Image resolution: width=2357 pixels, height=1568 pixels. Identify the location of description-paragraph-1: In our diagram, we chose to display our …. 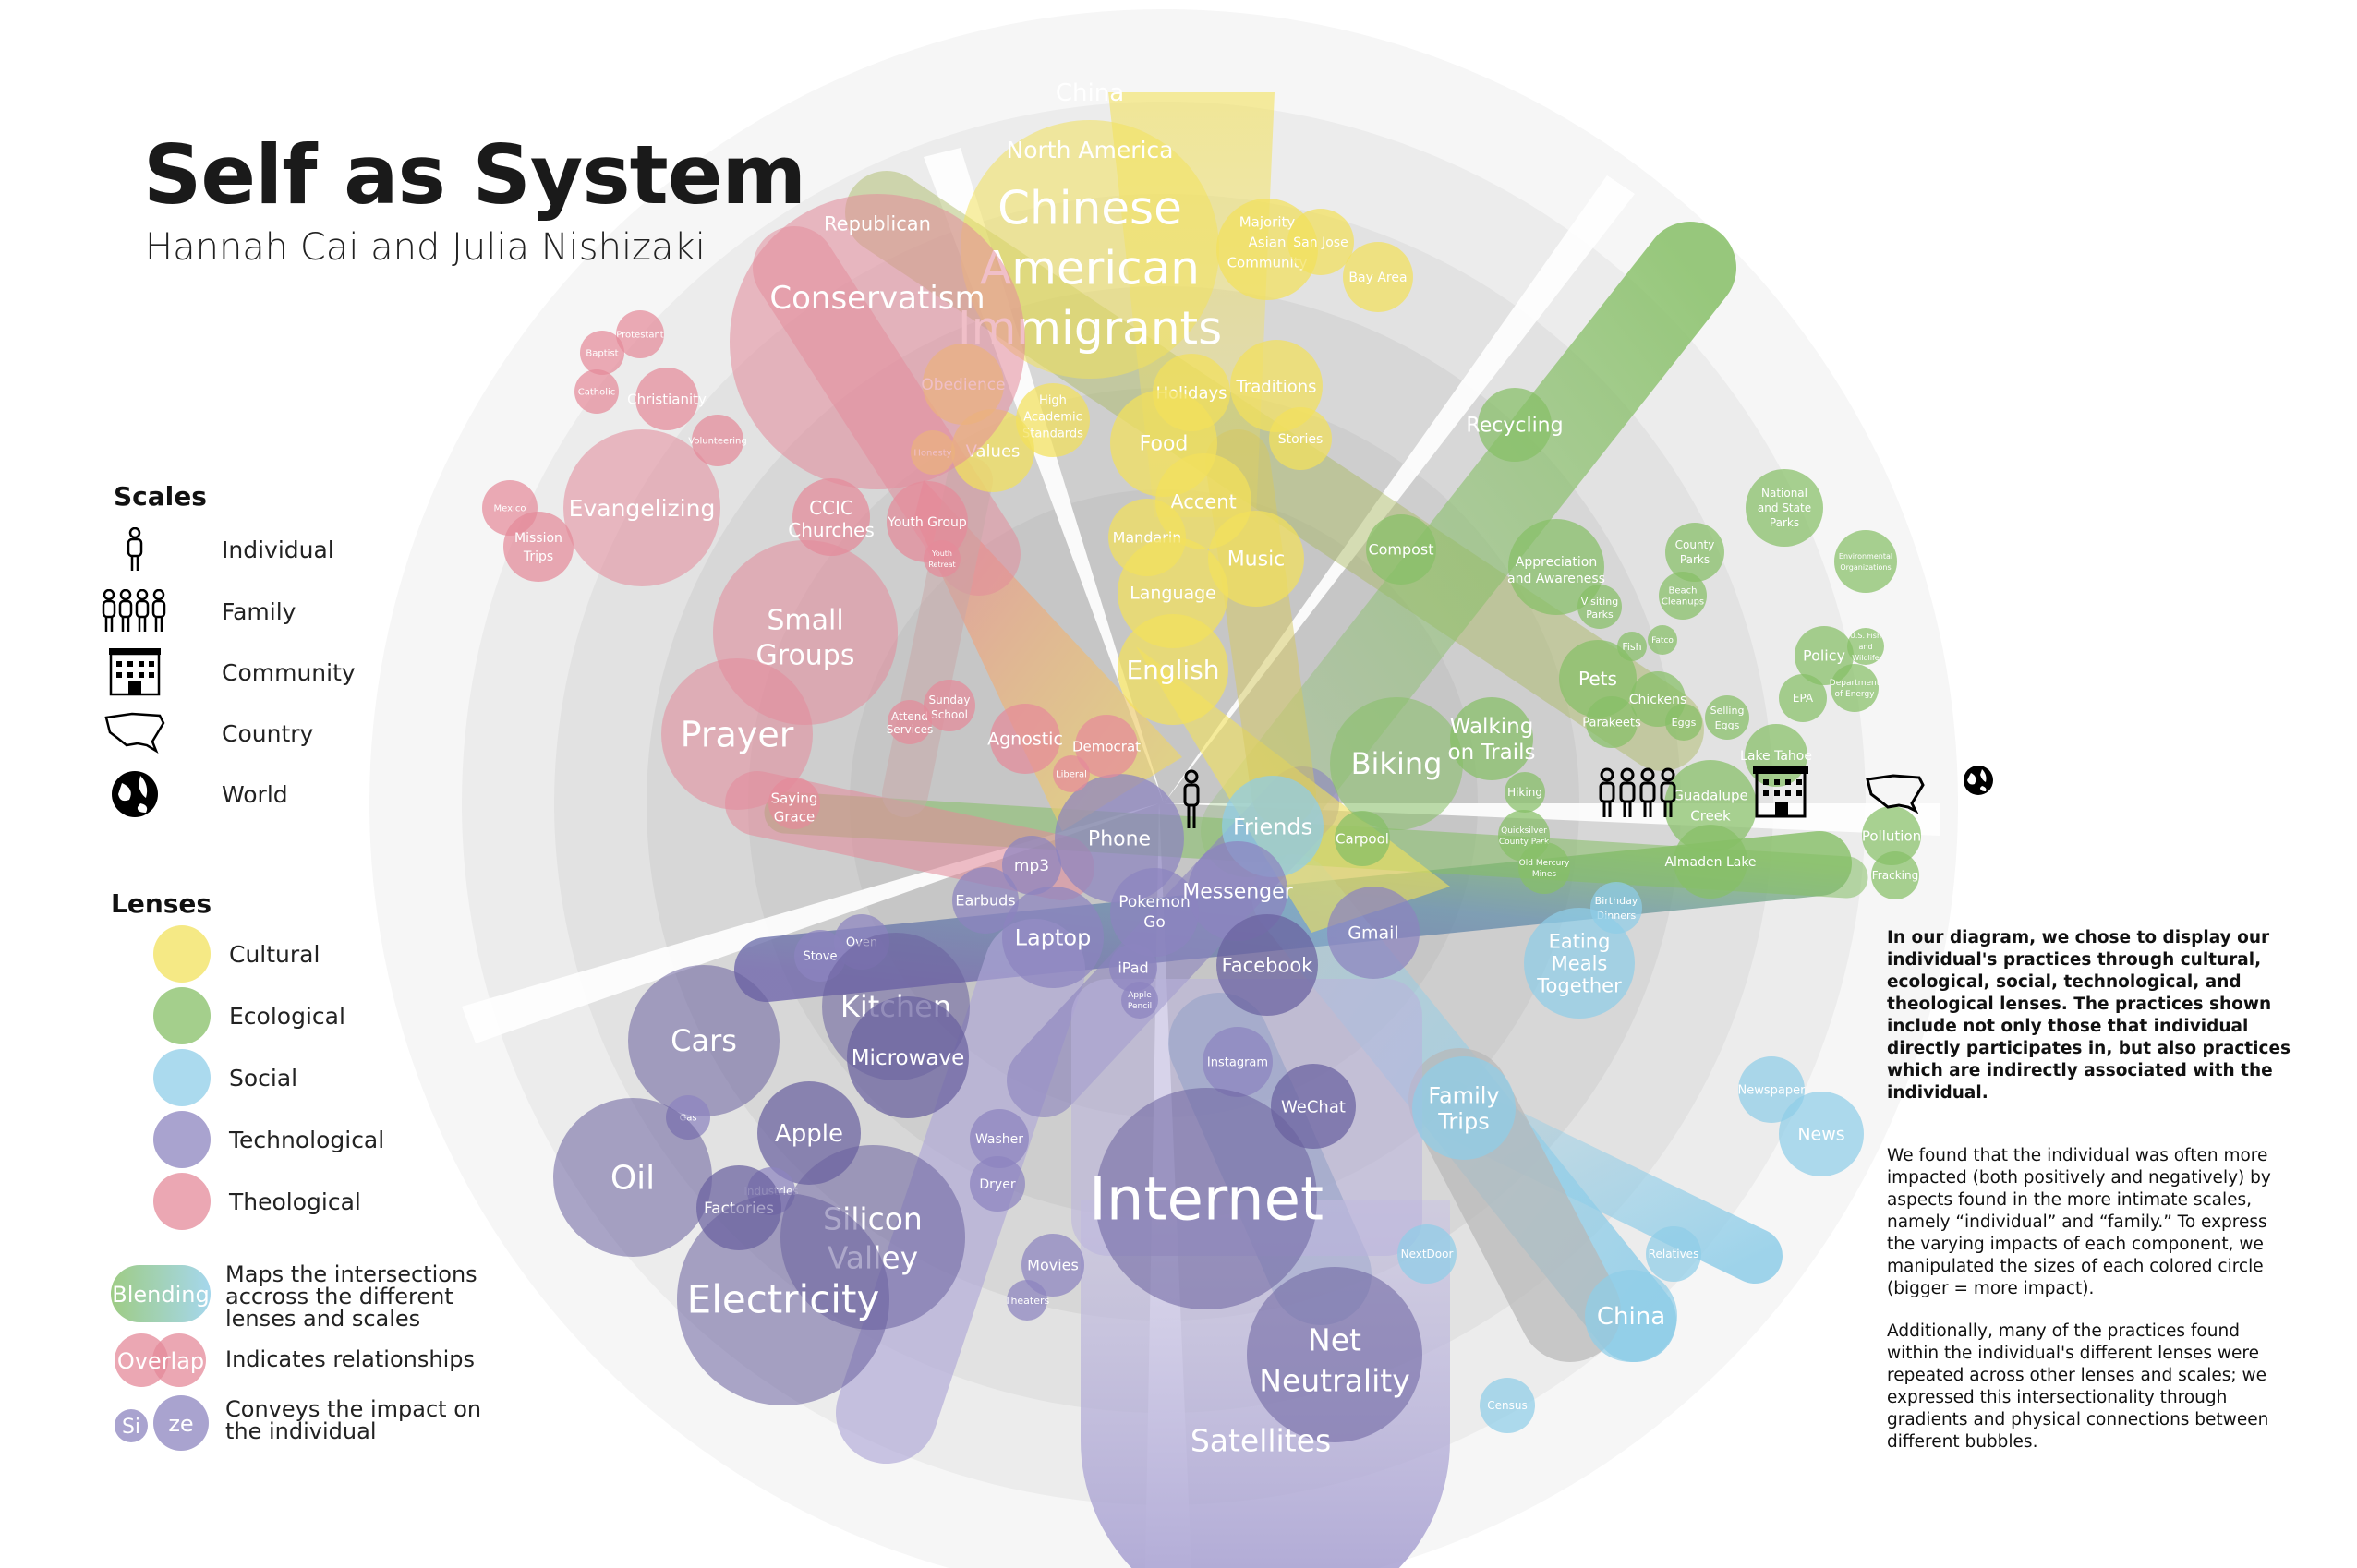
(2089, 1015).